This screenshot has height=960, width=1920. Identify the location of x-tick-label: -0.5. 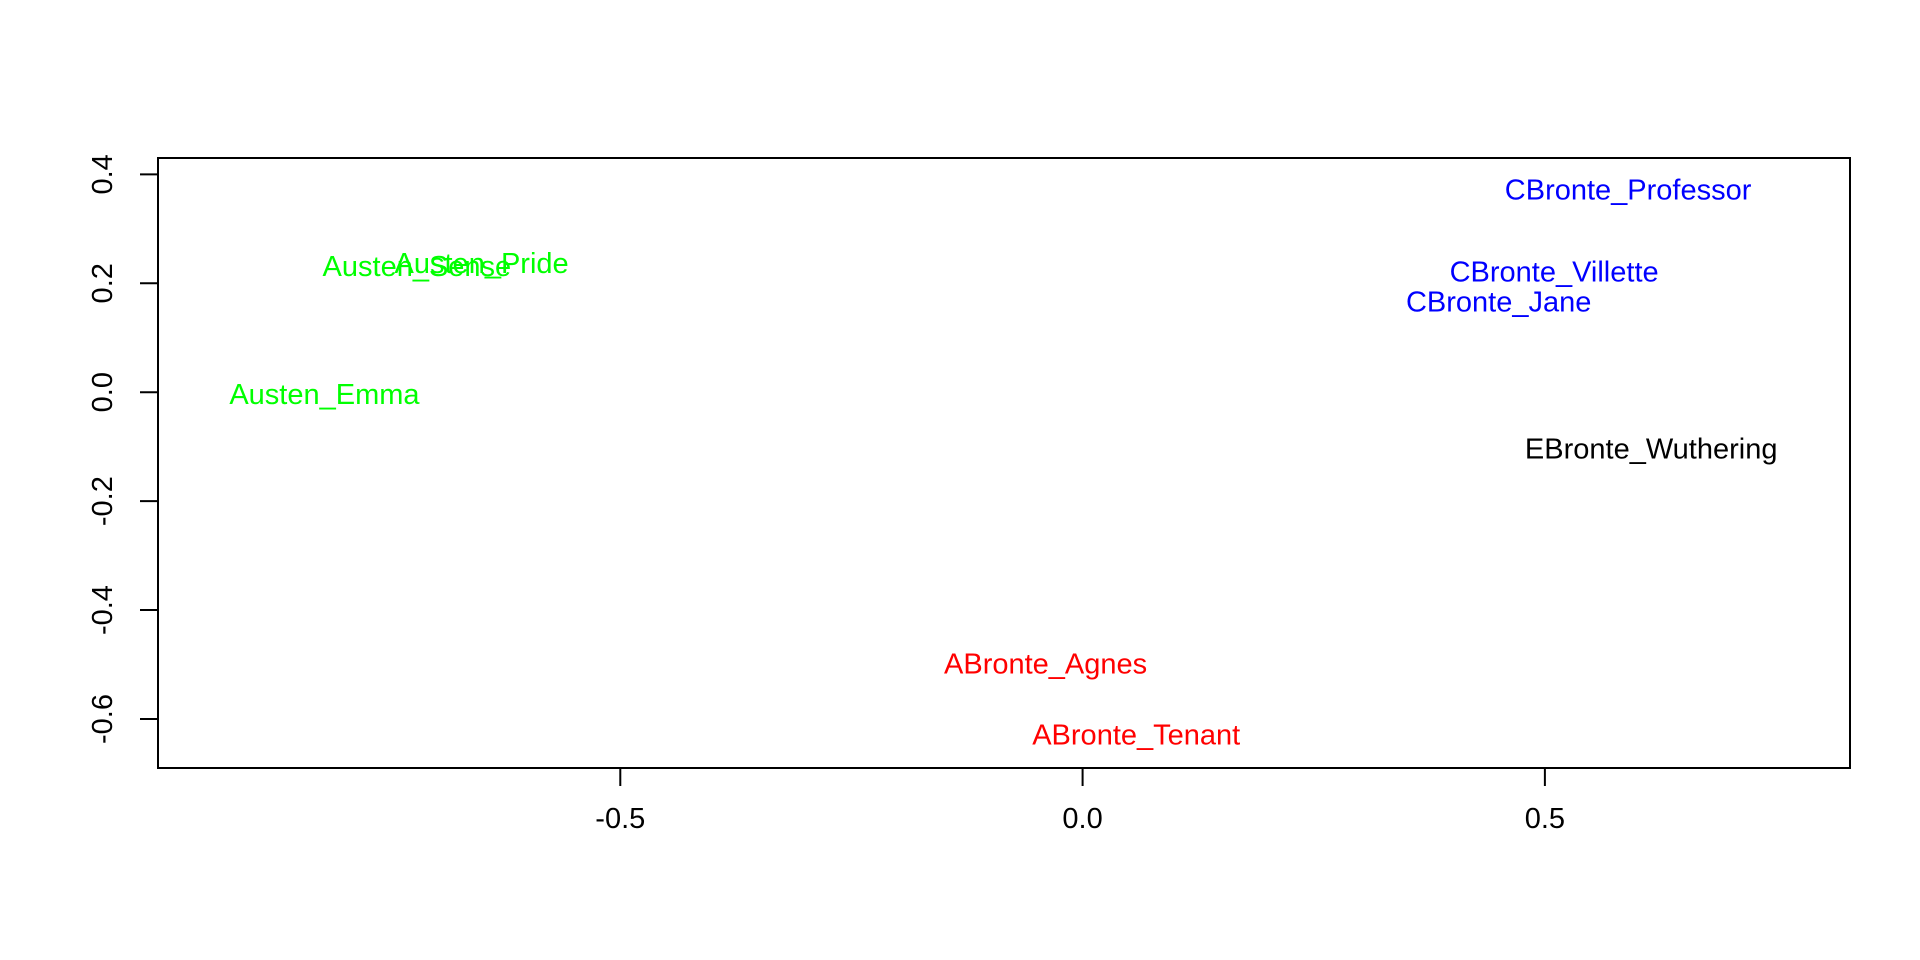
(620, 819).